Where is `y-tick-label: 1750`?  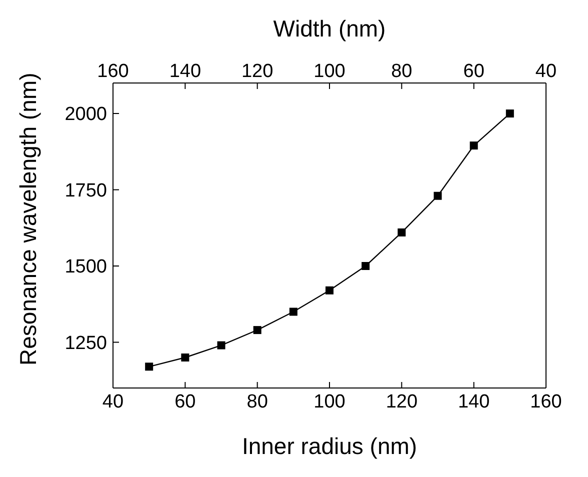
y-tick-label: 1750 is located at coordinates (85, 191).